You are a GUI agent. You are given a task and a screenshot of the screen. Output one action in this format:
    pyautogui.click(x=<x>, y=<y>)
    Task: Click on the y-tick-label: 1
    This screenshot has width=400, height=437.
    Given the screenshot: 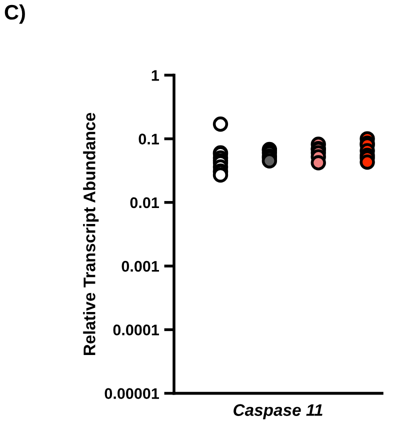 What is the action you would take?
    pyautogui.click(x=155, y=75)
    